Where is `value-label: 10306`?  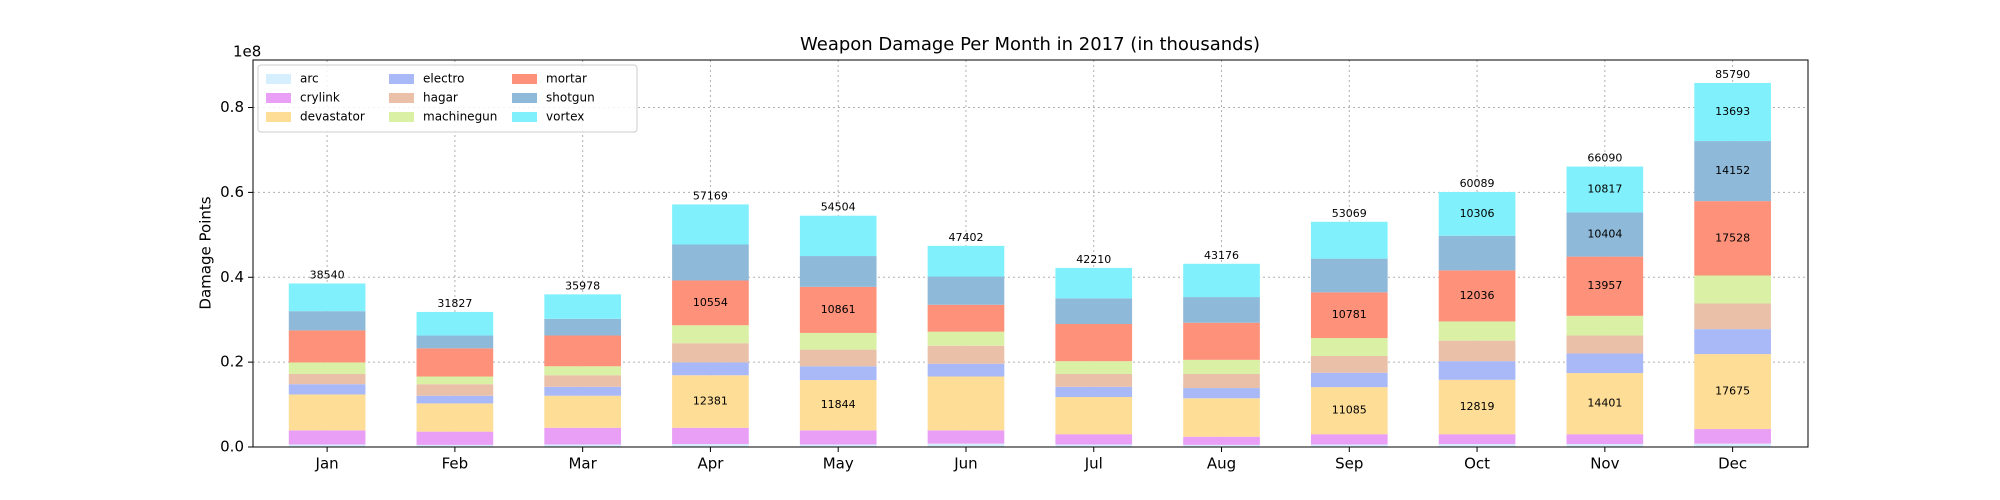 value-label: 10306 is located at coordinates (1477, 213).